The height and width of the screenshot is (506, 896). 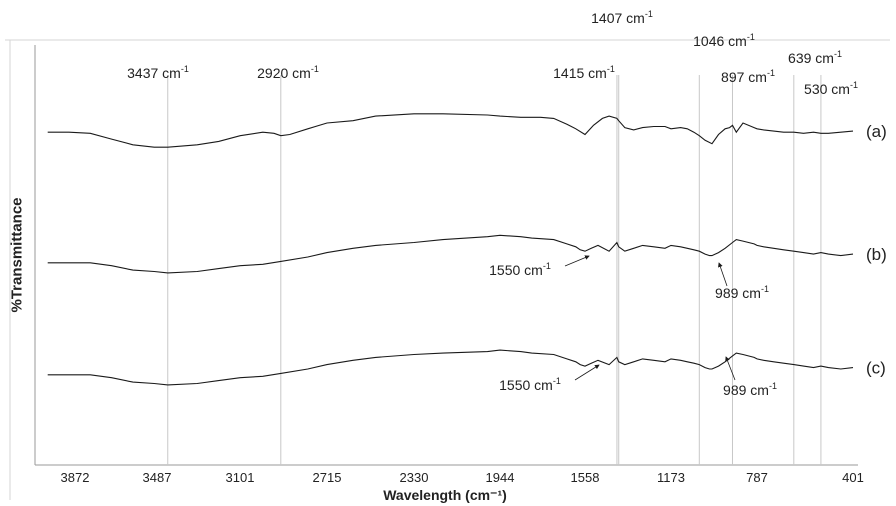 What do you see at coordinates (240, 477) in the screenshot?
I see `x-tick-label: 3101` at bounding box center [240, 477].